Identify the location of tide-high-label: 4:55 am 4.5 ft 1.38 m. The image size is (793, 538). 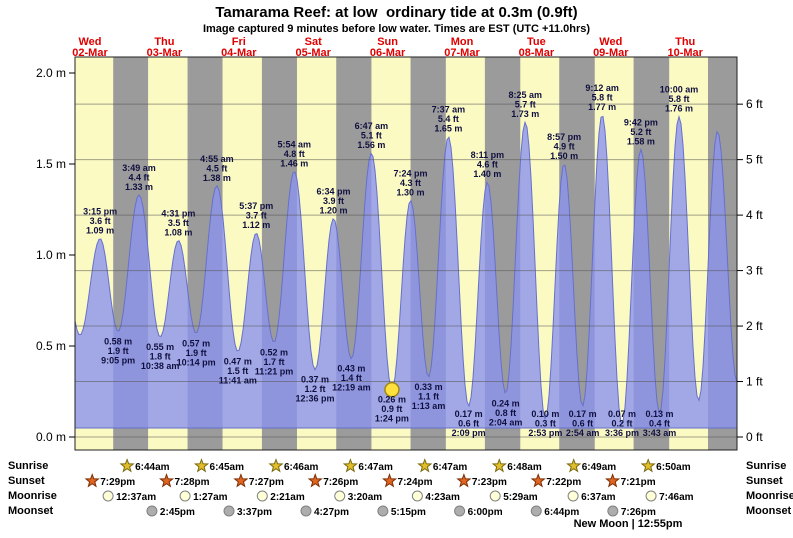
(217, 168).